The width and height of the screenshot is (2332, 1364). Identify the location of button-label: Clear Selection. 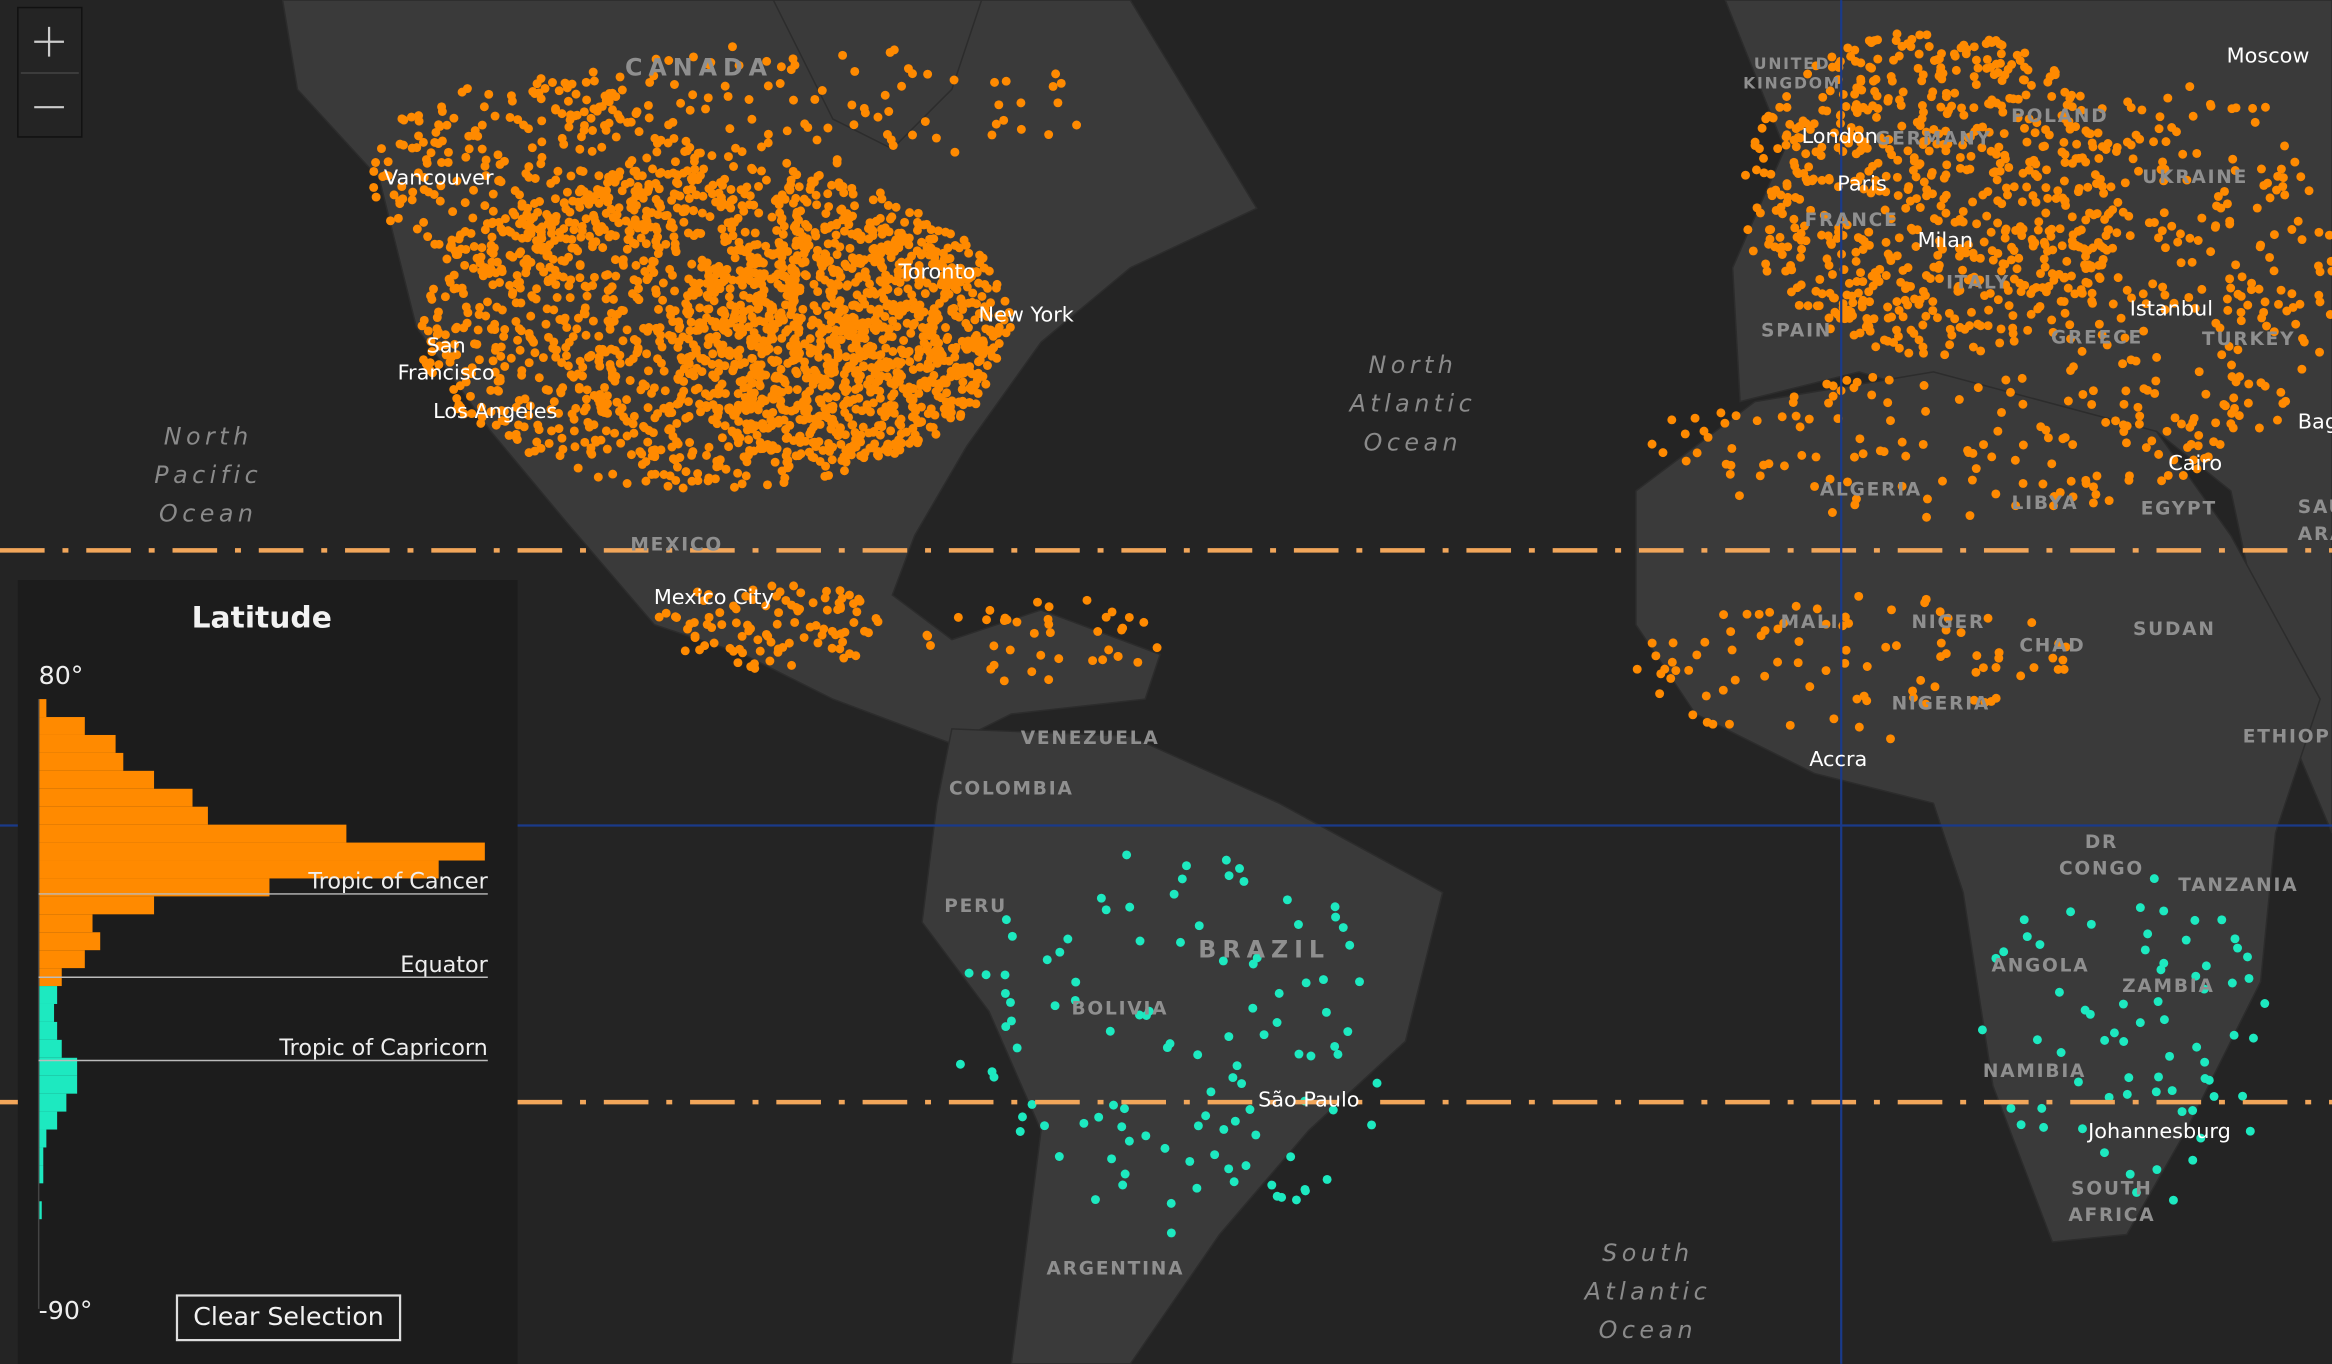
(288, 1316).